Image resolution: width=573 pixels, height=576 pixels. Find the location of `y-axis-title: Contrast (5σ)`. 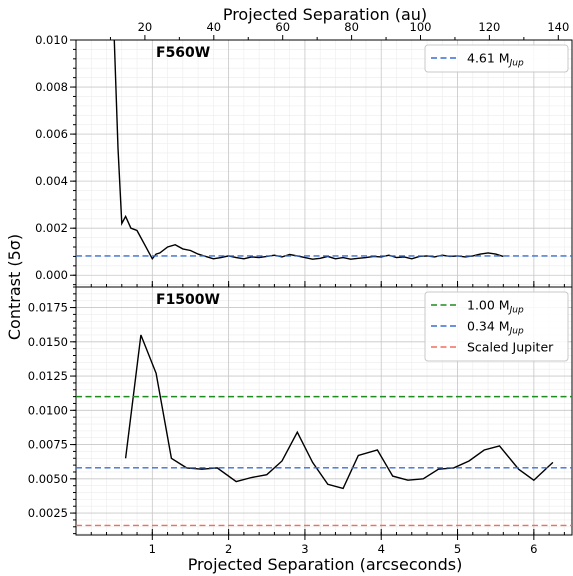

y-axis-title: Contrast (5σ) is located at coordinates (14, 287).